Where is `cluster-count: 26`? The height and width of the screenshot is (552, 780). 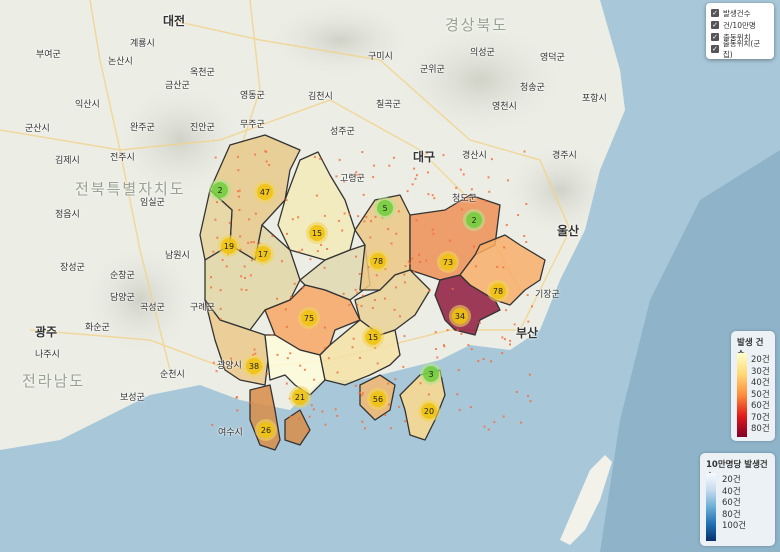 cluster-count: 26 is located at coordinates (266, 430).